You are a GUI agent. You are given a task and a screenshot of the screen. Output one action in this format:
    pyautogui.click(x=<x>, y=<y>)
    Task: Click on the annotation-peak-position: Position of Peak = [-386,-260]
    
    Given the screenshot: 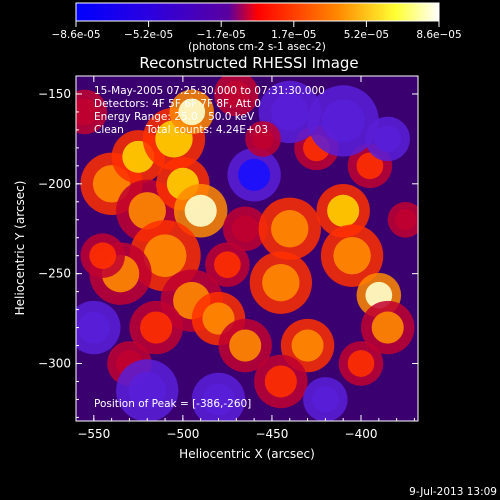 What is the action you would take?
    pyautogui.click(x=172, y=404)
    